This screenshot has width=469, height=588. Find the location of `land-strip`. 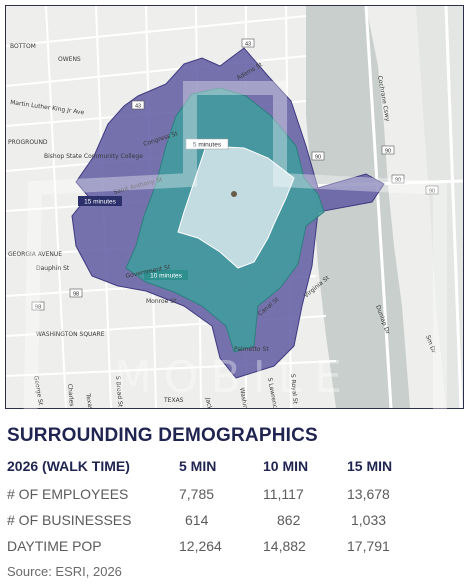

land-strip is located at coordinates (439, 207).